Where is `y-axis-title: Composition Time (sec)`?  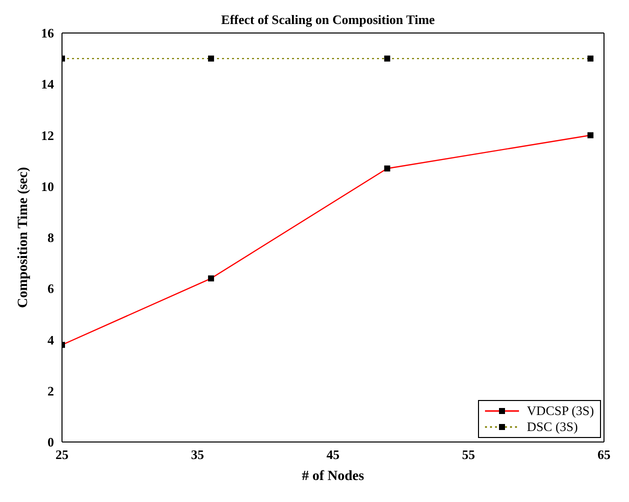 y-axis-title: Composition Time (sec) is located at coordinates (23, 237).